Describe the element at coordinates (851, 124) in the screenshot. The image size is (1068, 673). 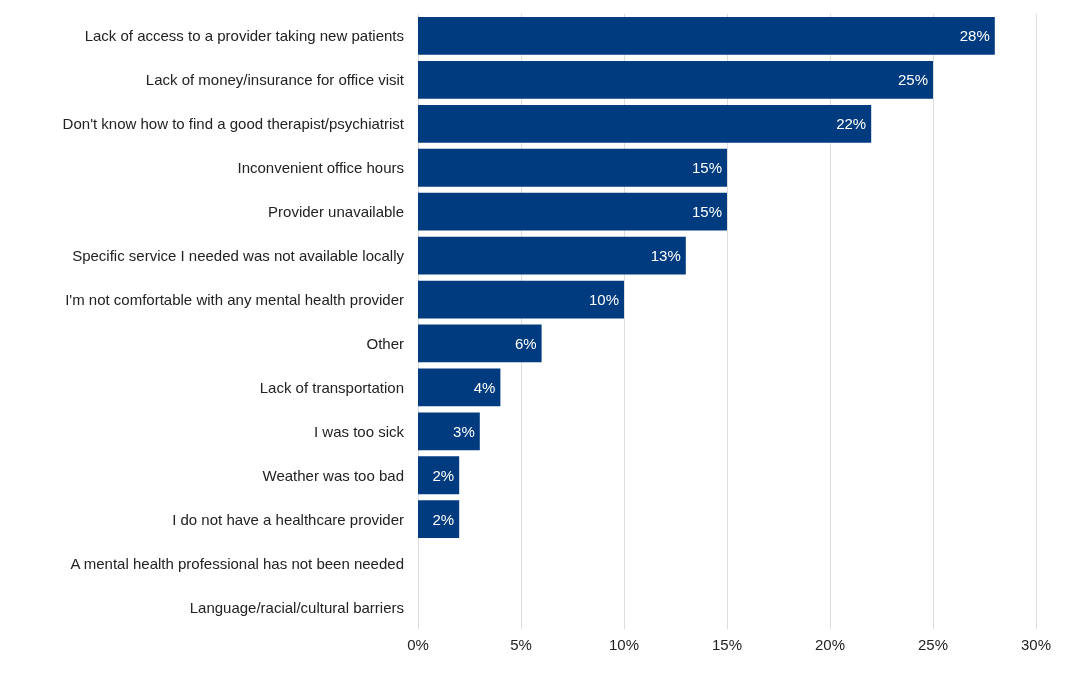
I see `data-label: 22%` at that location.